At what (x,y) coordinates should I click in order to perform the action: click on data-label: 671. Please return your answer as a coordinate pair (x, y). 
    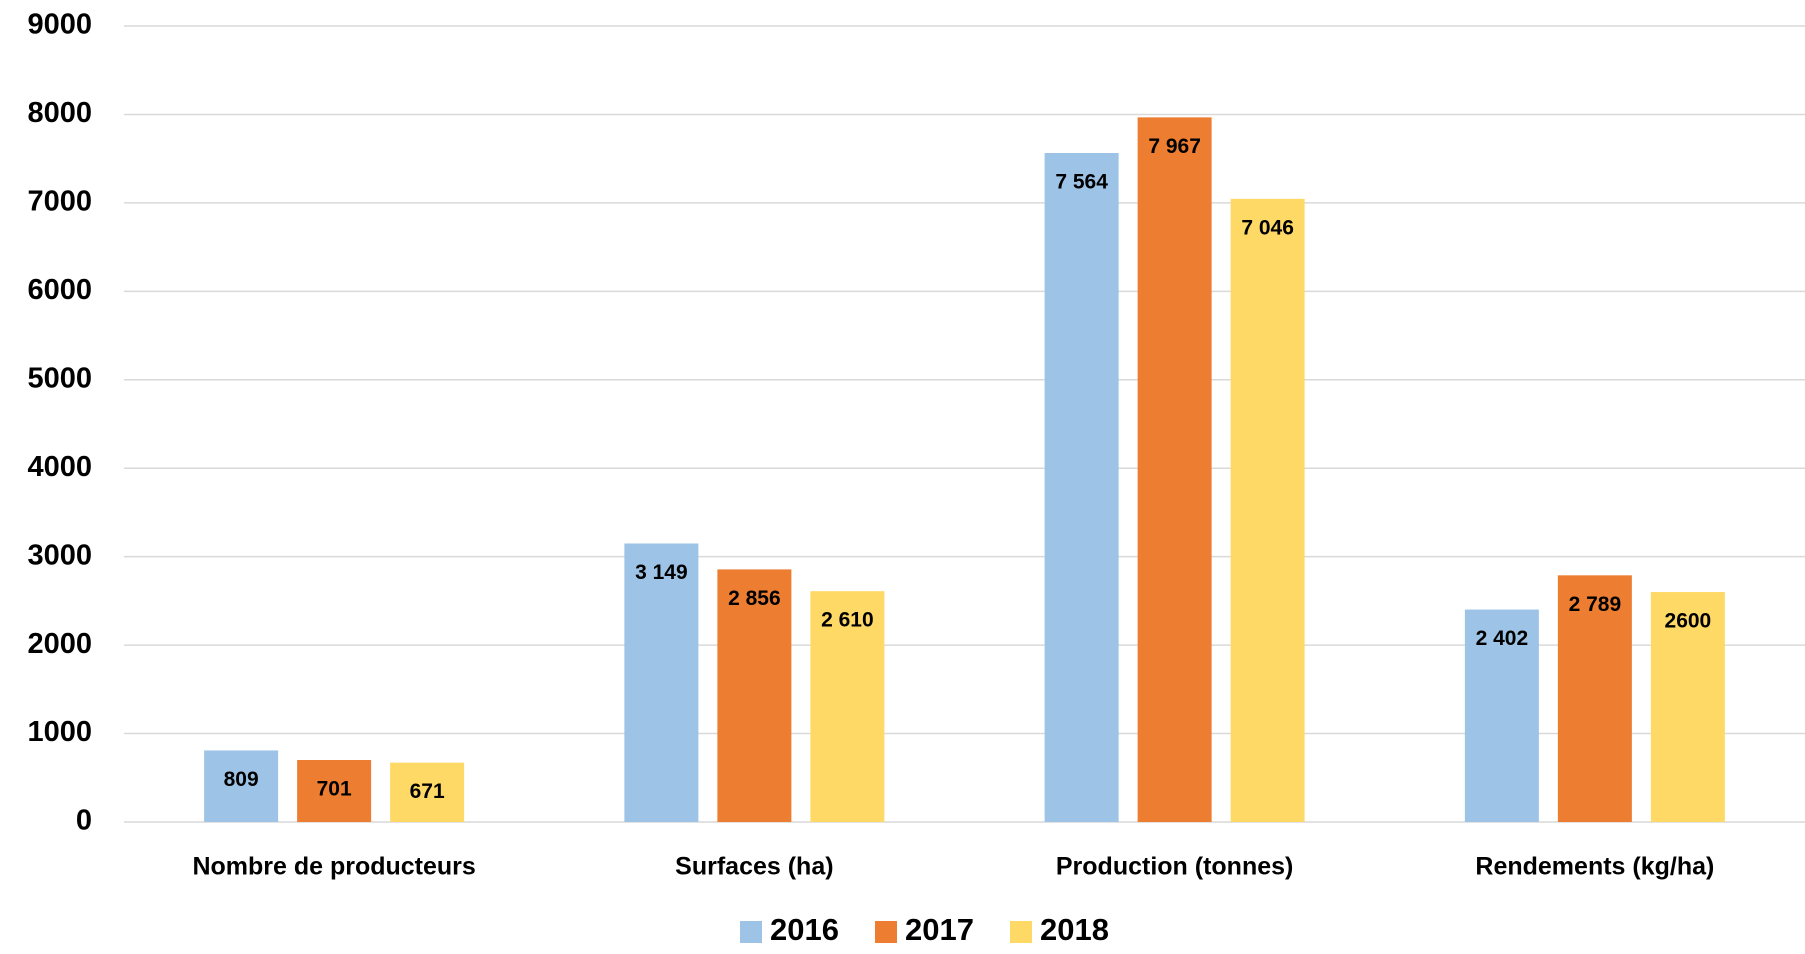
    Looking at the image, I should click on (427, 791).